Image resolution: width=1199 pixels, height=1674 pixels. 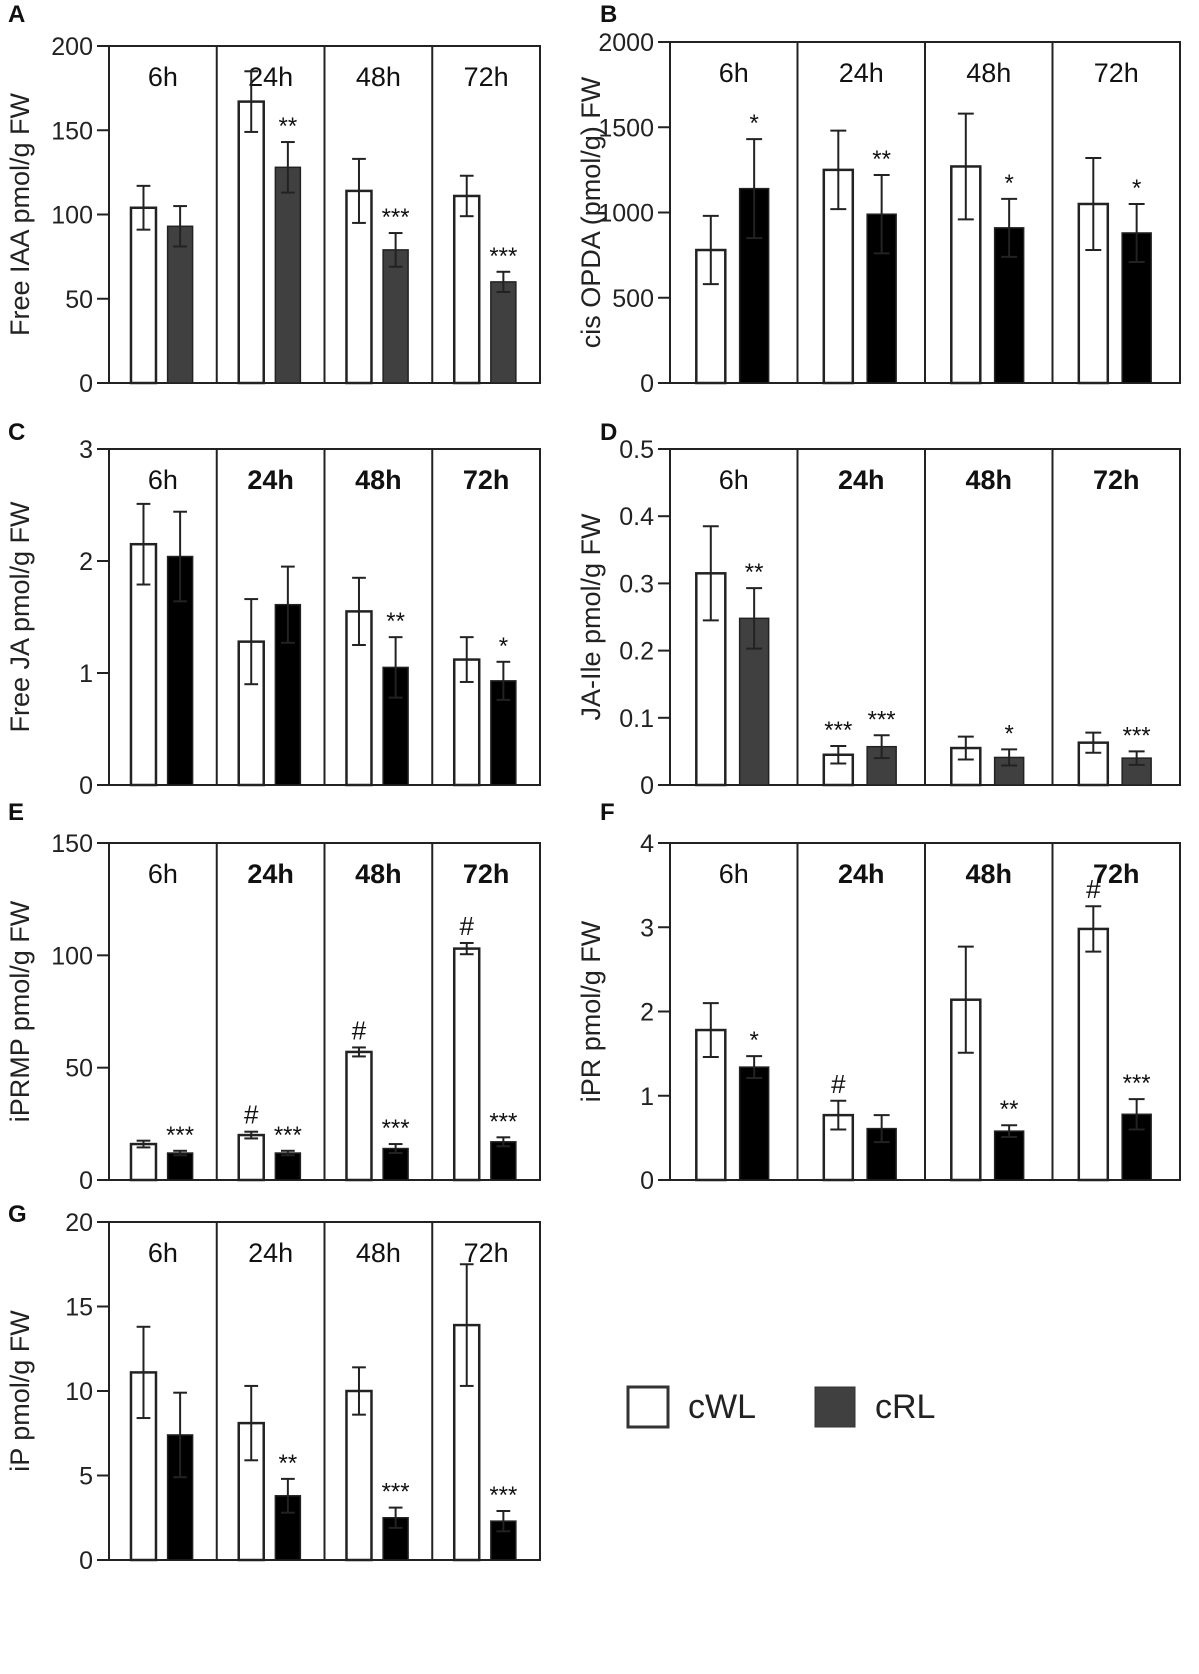 What do you see at coordinates (163, 874) in the screenshot?
I see `group-label-e-0: 6h` at bounding box center [163, 874].